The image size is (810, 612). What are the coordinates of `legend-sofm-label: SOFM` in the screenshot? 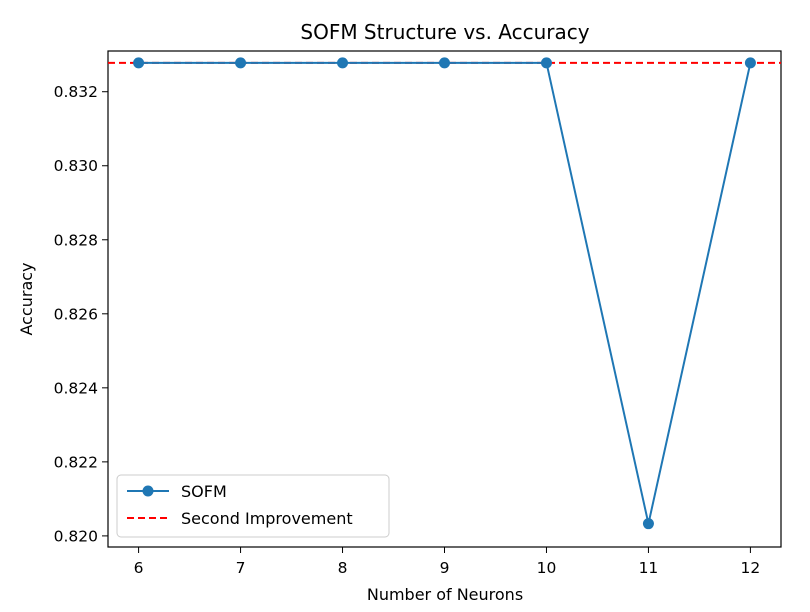 It's located at (204, 491).